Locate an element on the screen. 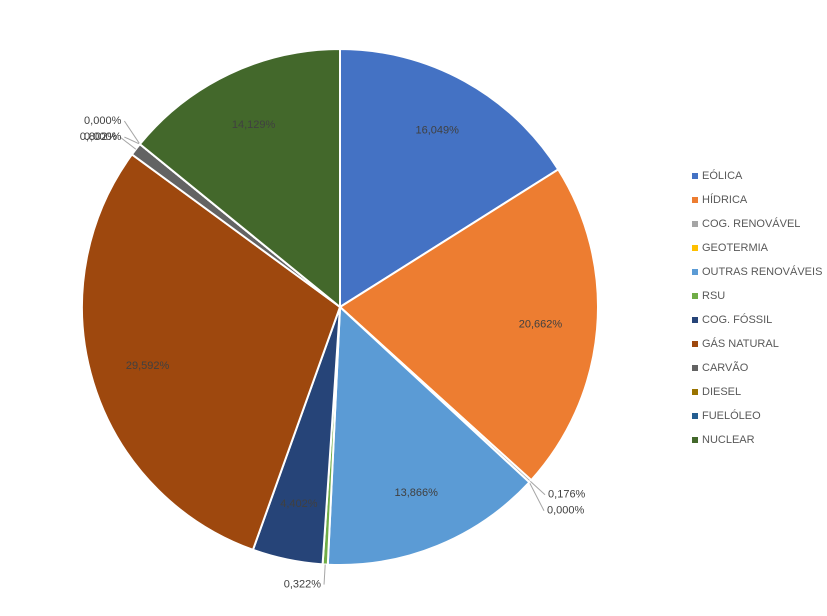 The image size is (827, 616). legend-label: RSU is located at coordinates (713, 296).